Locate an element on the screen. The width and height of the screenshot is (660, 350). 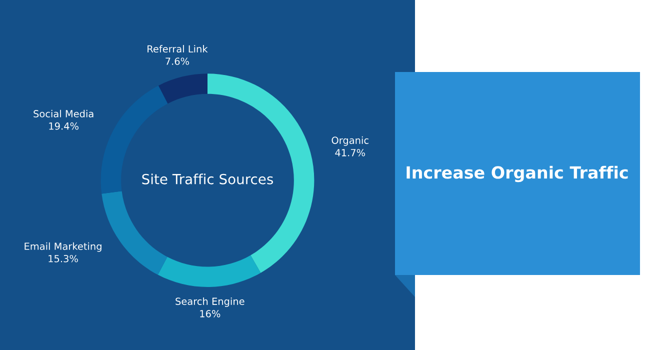
slice-label: Organic is located at coordinates (350, 141).